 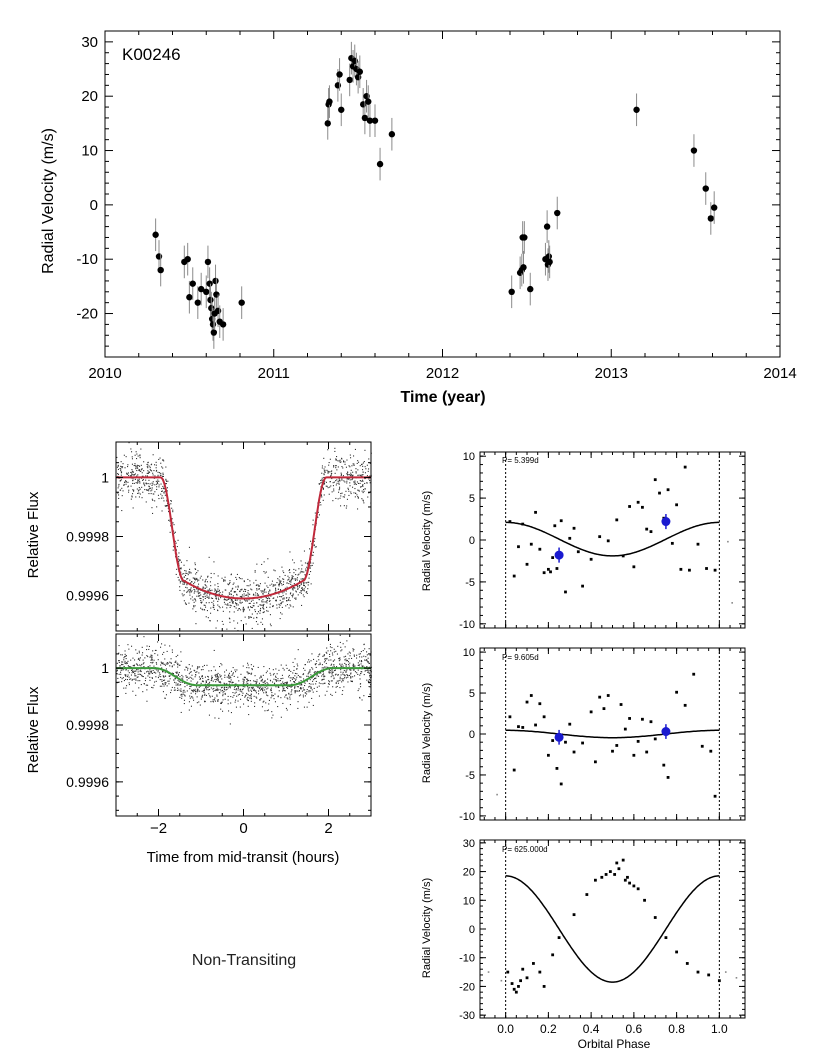 I want to click on rv-time-point, so click(x=206, y=291).